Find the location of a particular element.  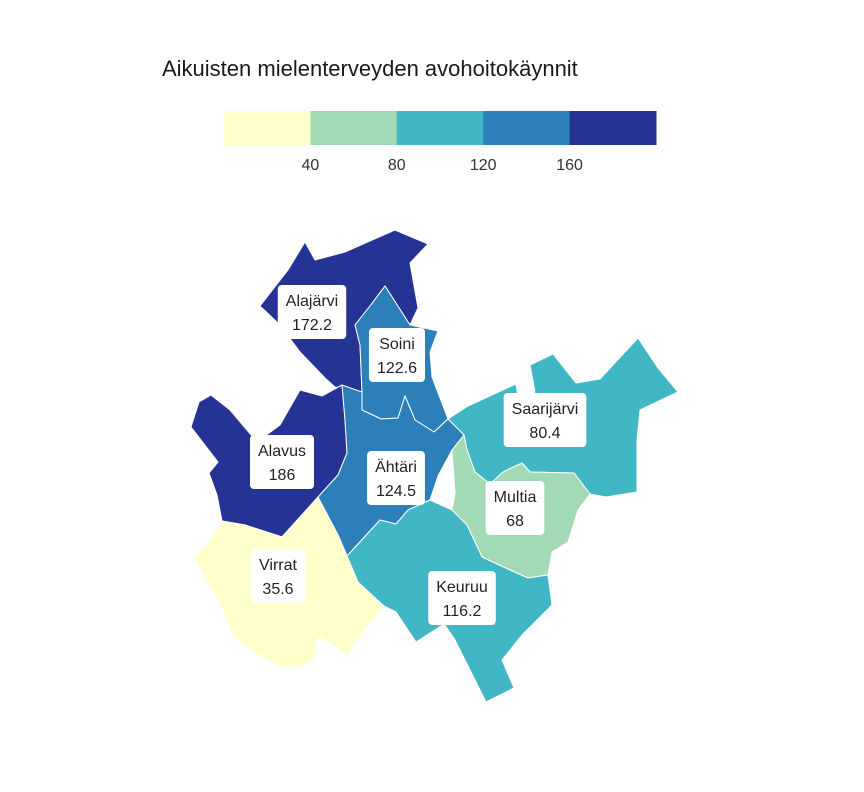

region-value-label: 35.6 is located at coordinates (277, 589).